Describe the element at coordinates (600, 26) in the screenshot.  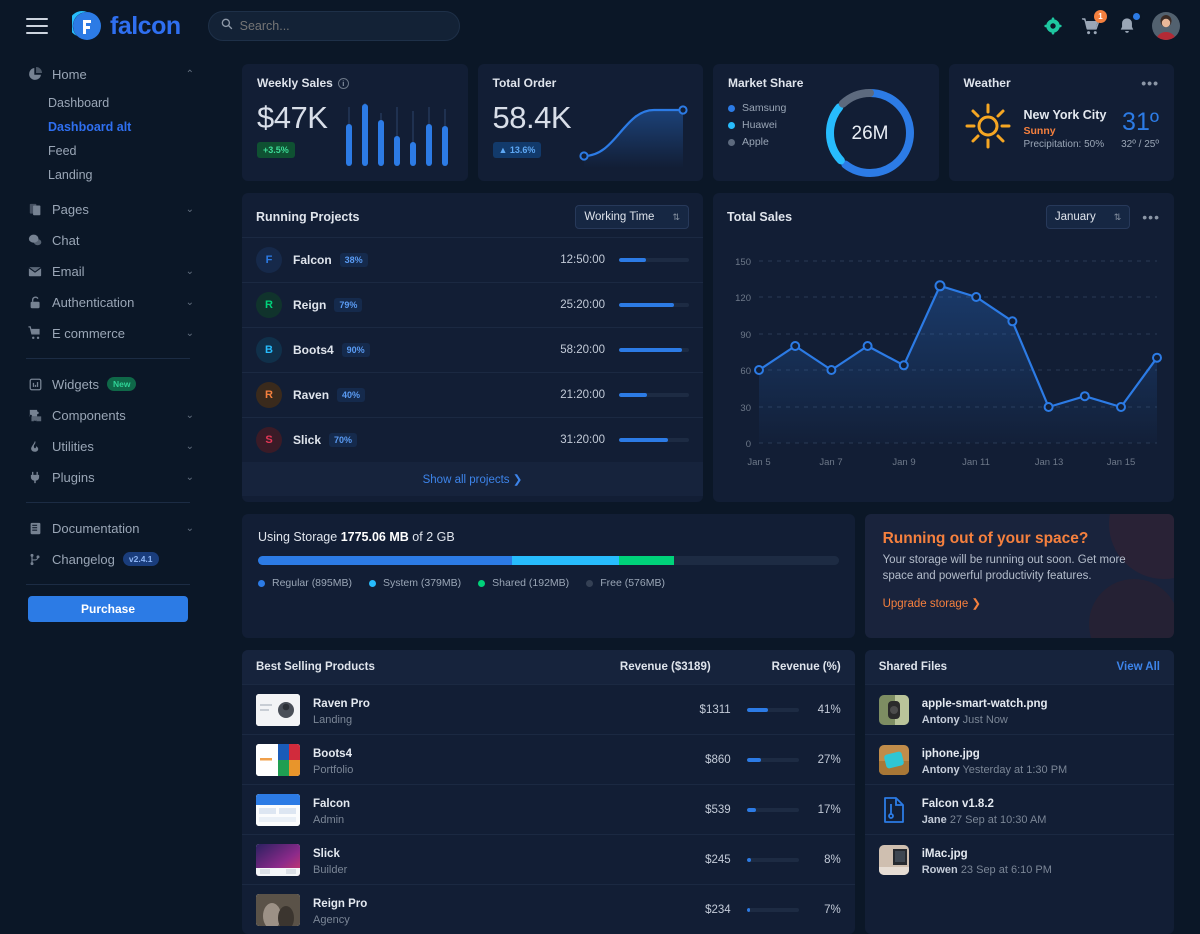
I see `top-navbar: falcon 1` at that location.